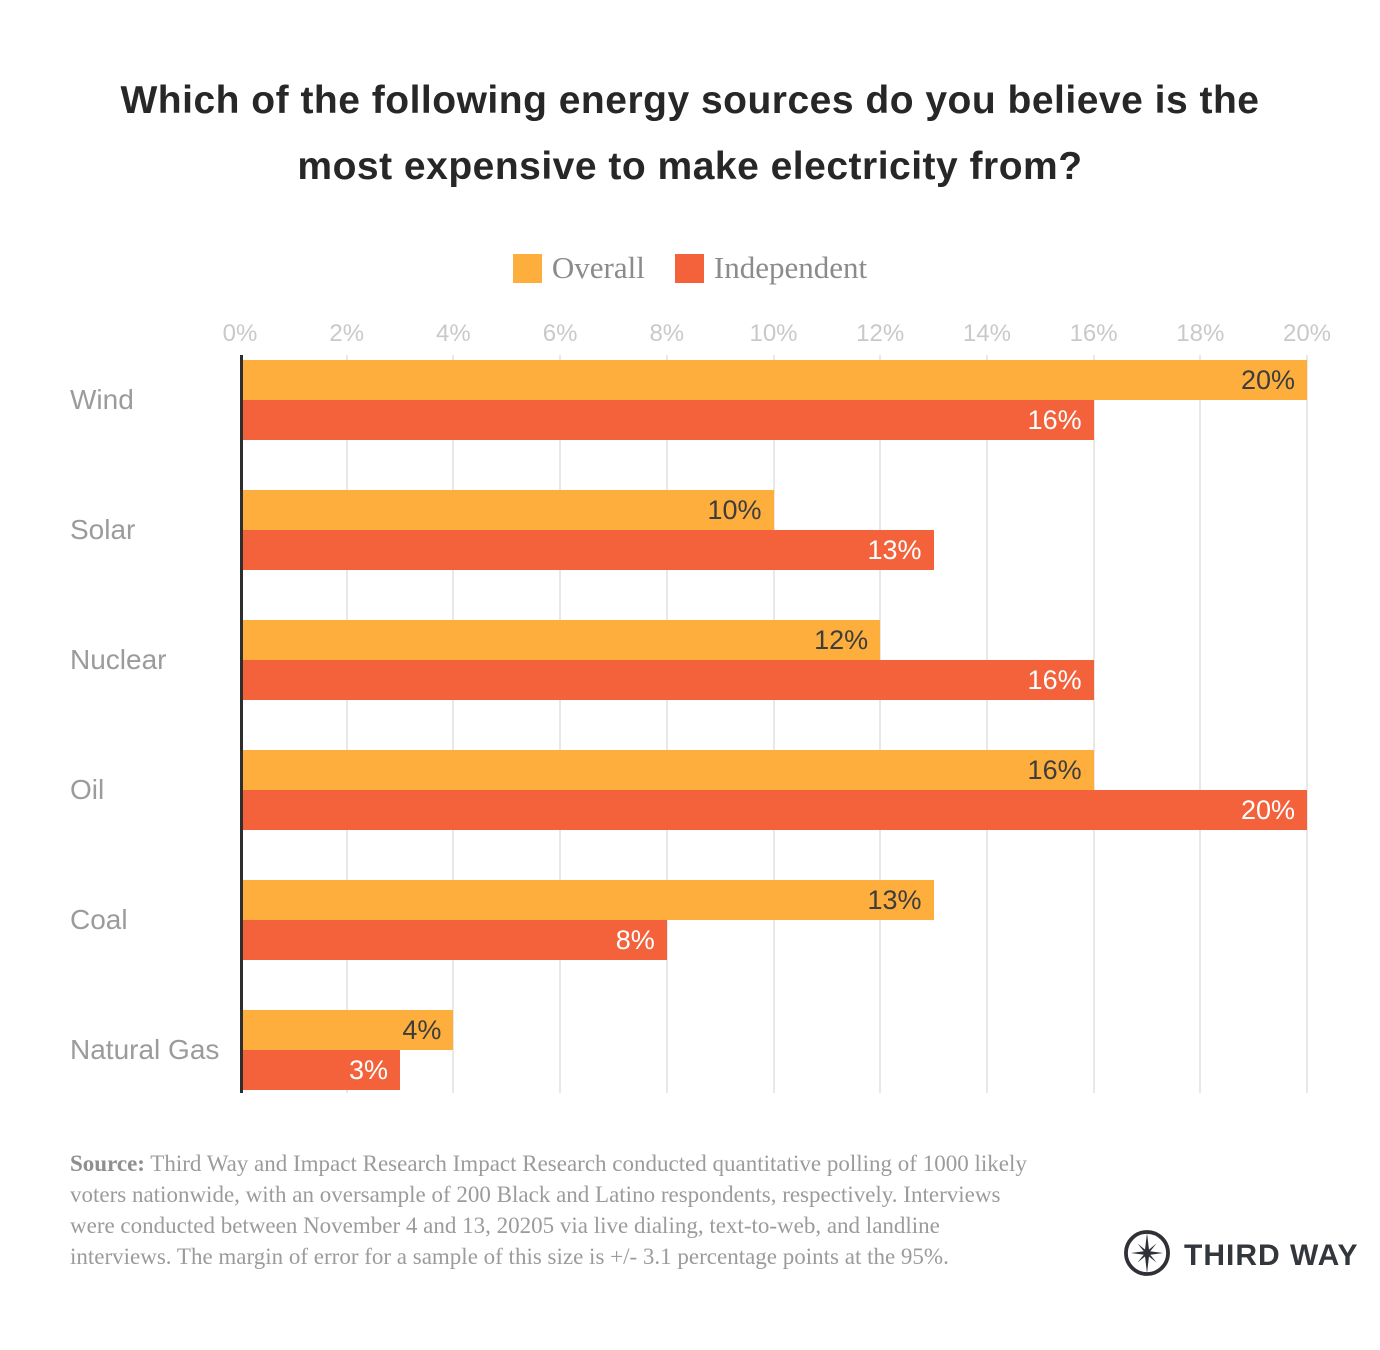 This screenshot has height=1350, width=1380. I want to click on bar-nuclear-independent: 16%, so click(667, 680).